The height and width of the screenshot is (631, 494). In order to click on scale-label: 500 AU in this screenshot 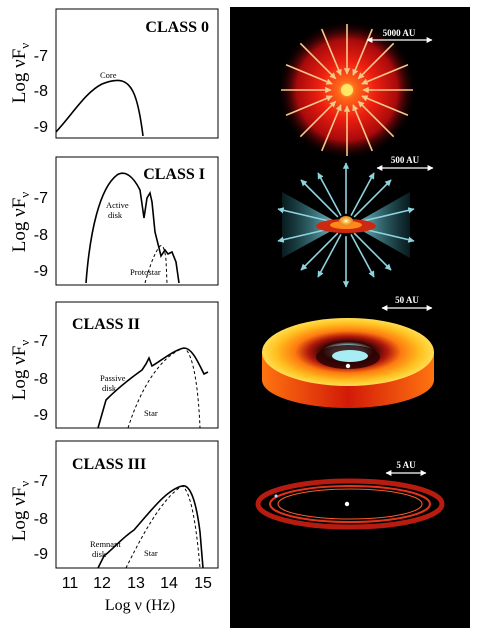, I will do `click(405, 160)`.